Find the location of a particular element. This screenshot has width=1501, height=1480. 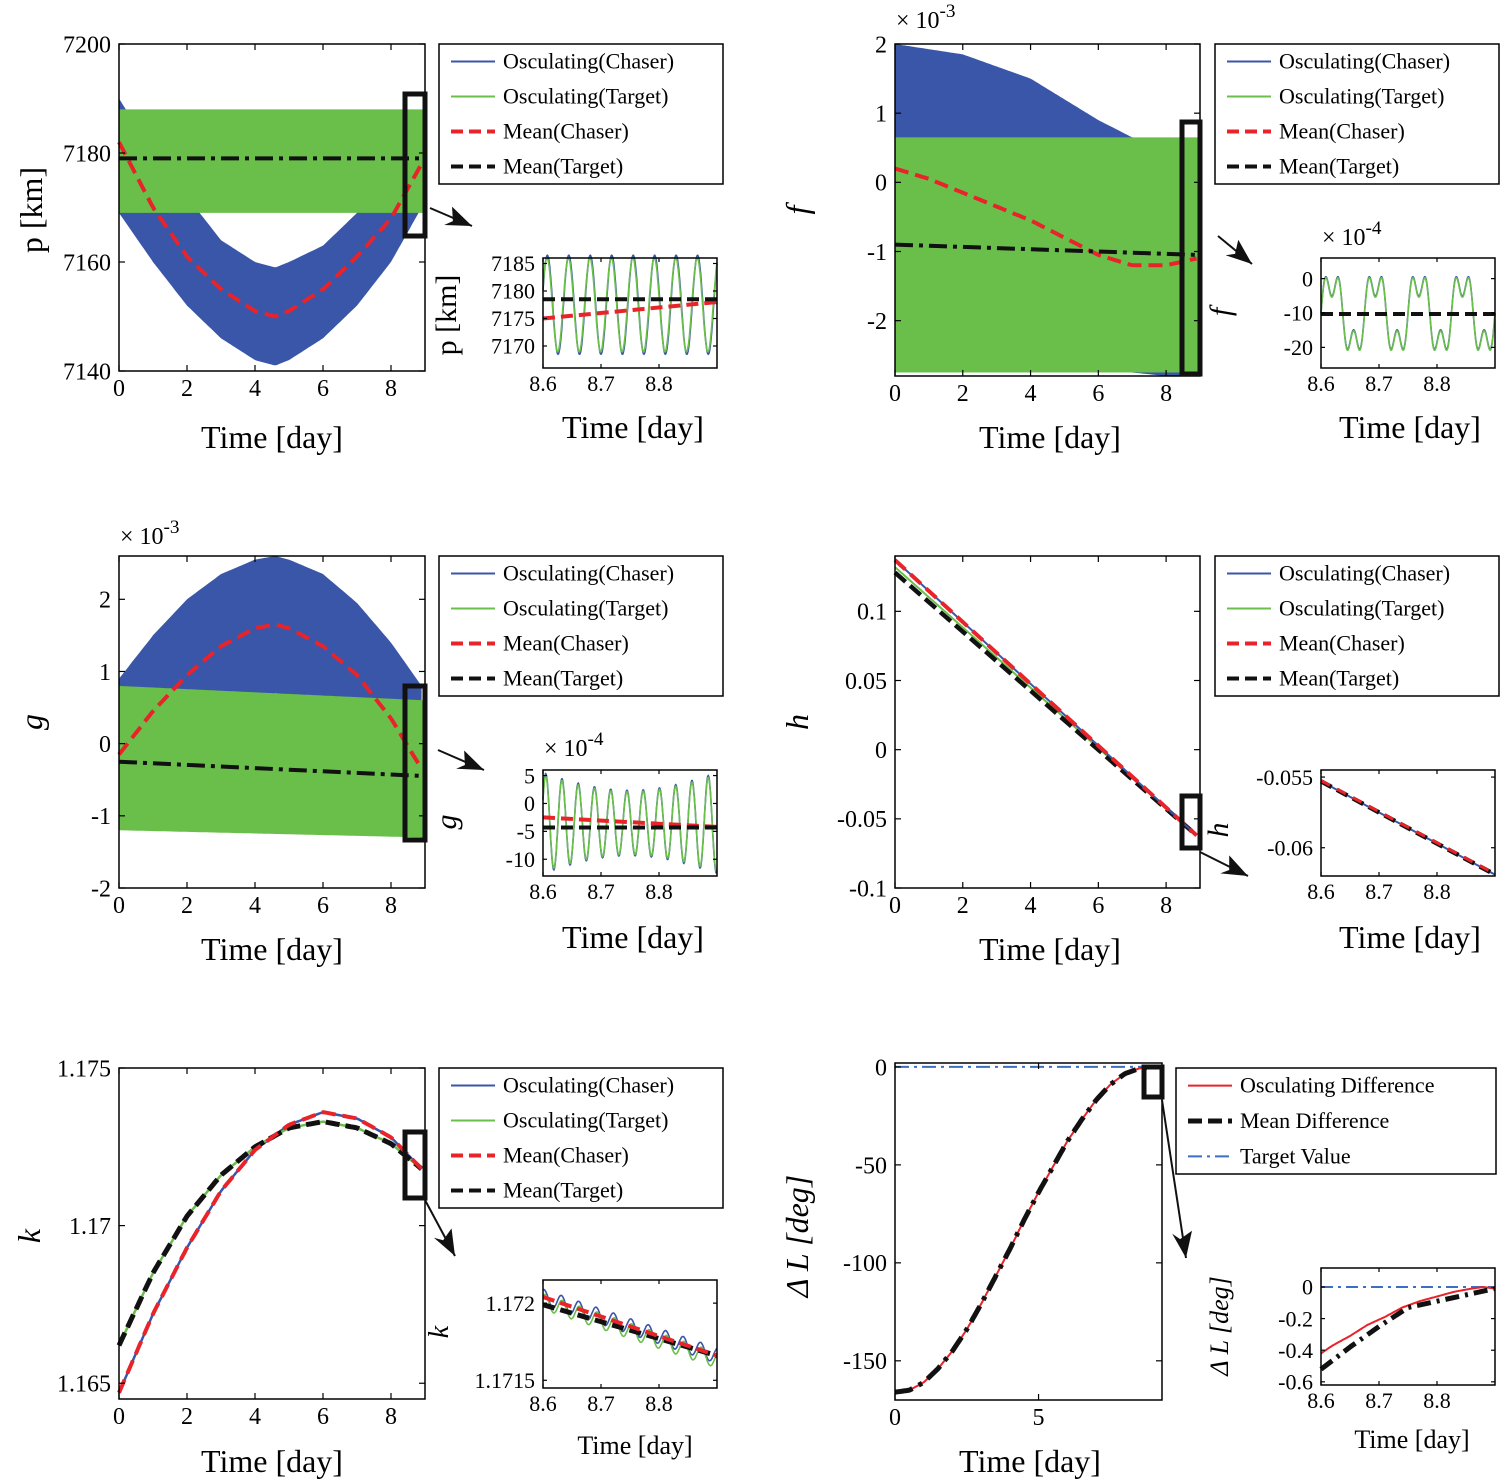

inset-f-target is located at coordinates (1408, 314).